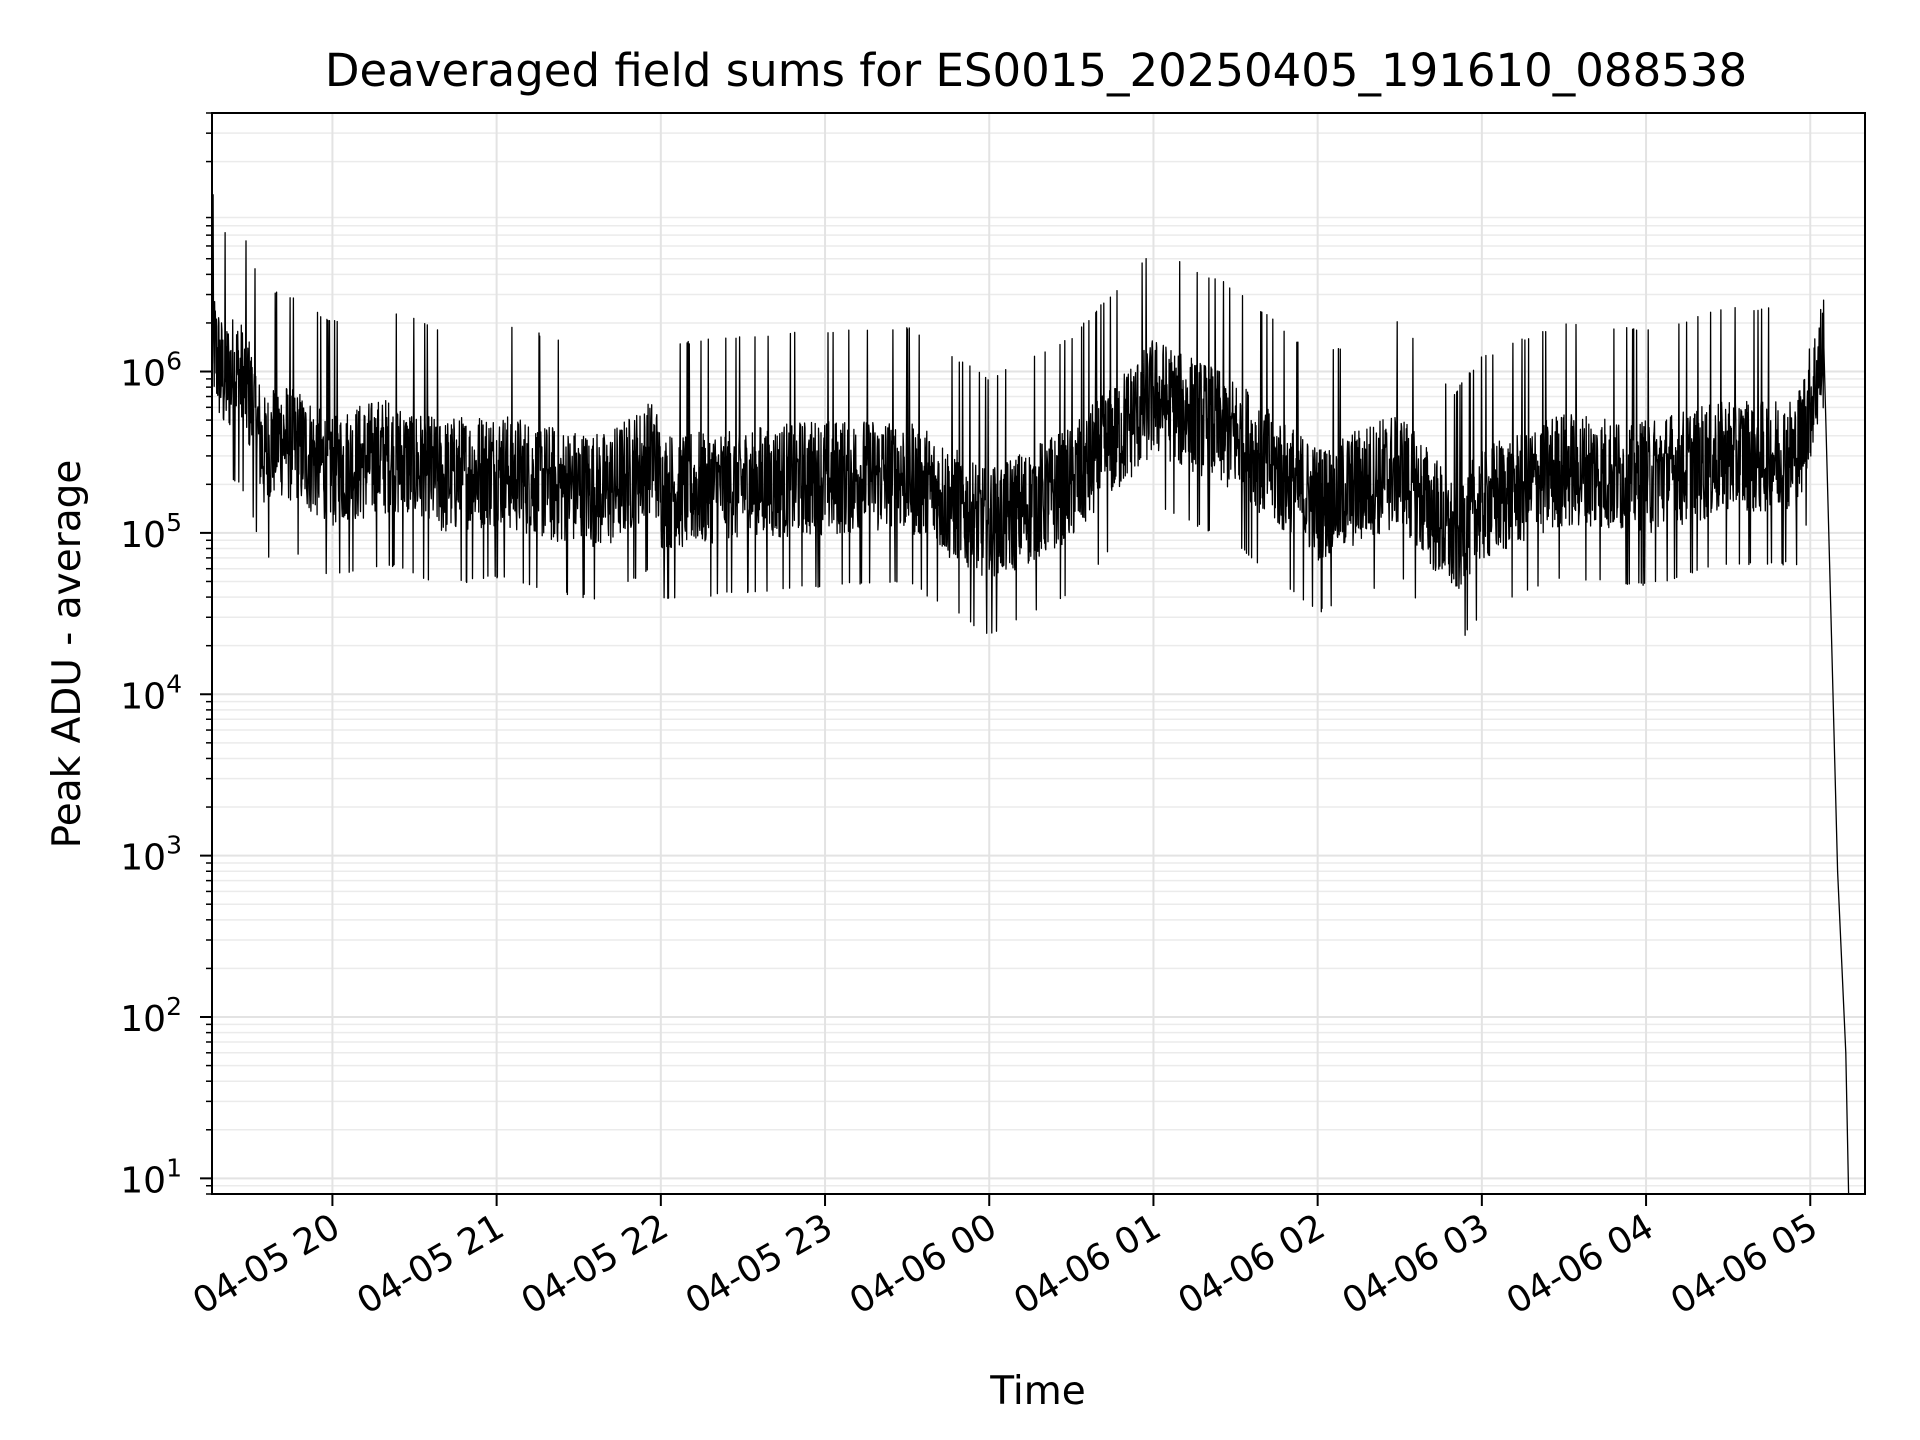 This screenshot has width=1920, height=1440. Describe the element at coordinates (67, 654) in the screenshot. I see `y-axis-label: Peak ADU - average` at that location.